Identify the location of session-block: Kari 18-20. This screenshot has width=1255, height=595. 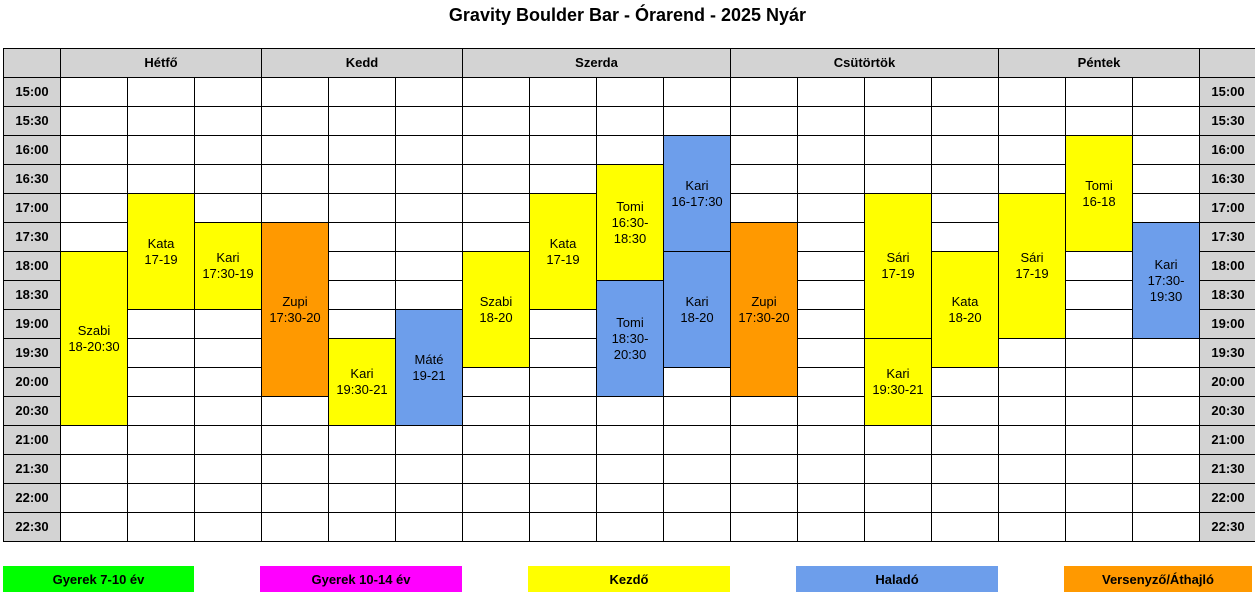
(697, 309).